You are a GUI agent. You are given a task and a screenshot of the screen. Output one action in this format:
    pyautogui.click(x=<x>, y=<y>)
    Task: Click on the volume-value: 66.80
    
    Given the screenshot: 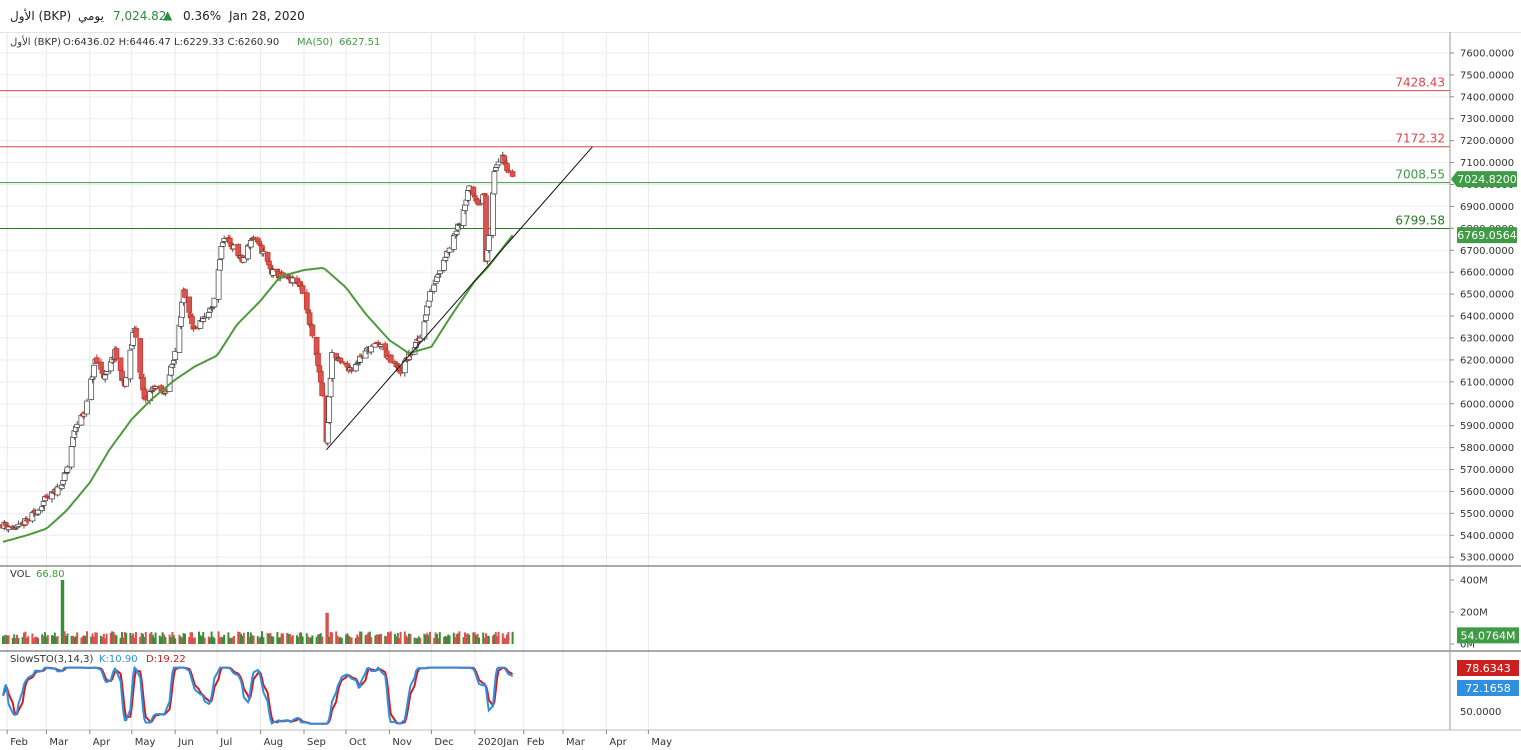 What is the action you would take?
    pyautogui.click(x=50, y=574)
    